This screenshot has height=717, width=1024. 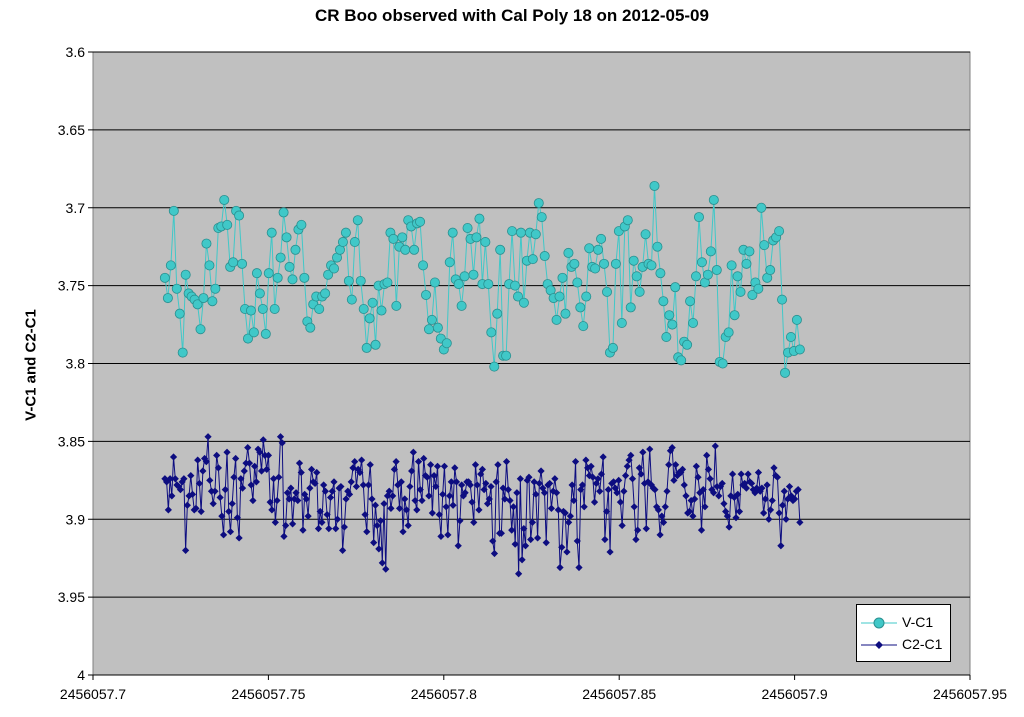 What do you see at coordinates (268, 694) in the screenshot?
I see `x-tick-label: 2456057.75` at bounding box center [268, 694].